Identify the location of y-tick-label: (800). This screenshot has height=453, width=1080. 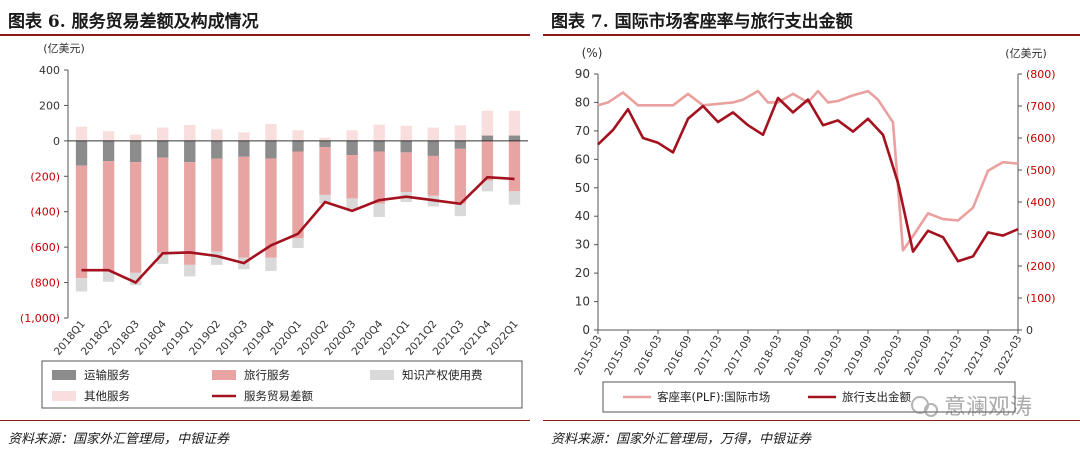
(45, 283).